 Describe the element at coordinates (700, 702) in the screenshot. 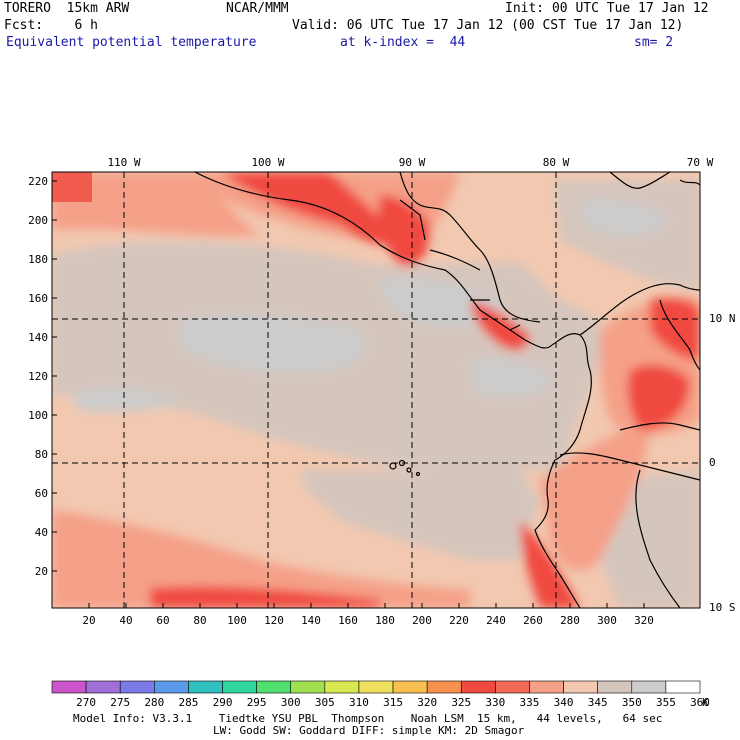

I see `colorbar-label: 360` at that location.